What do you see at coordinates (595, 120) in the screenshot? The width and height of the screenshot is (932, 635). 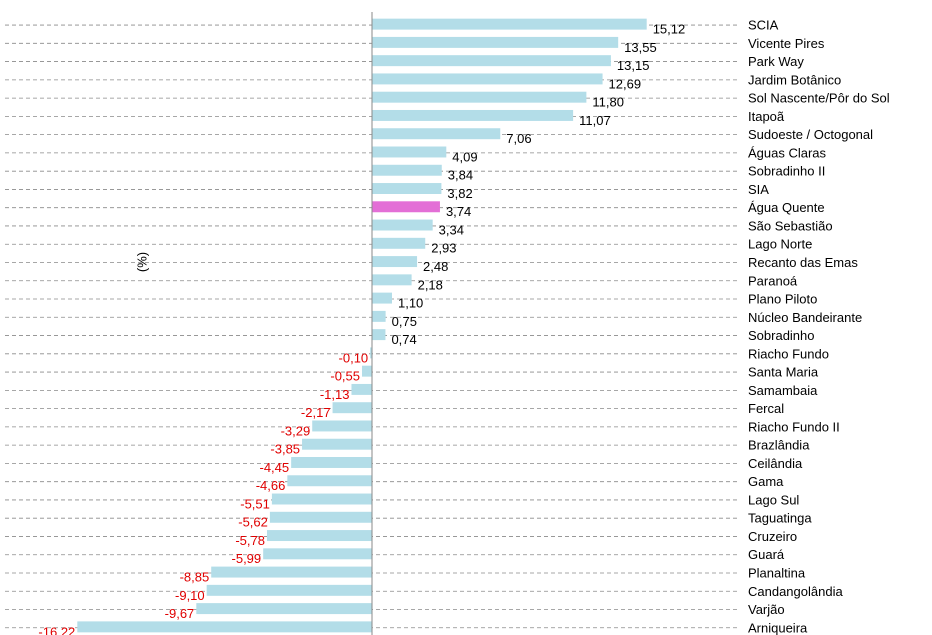 I see `value-label: 11,07` at bounding box center [595, 120].